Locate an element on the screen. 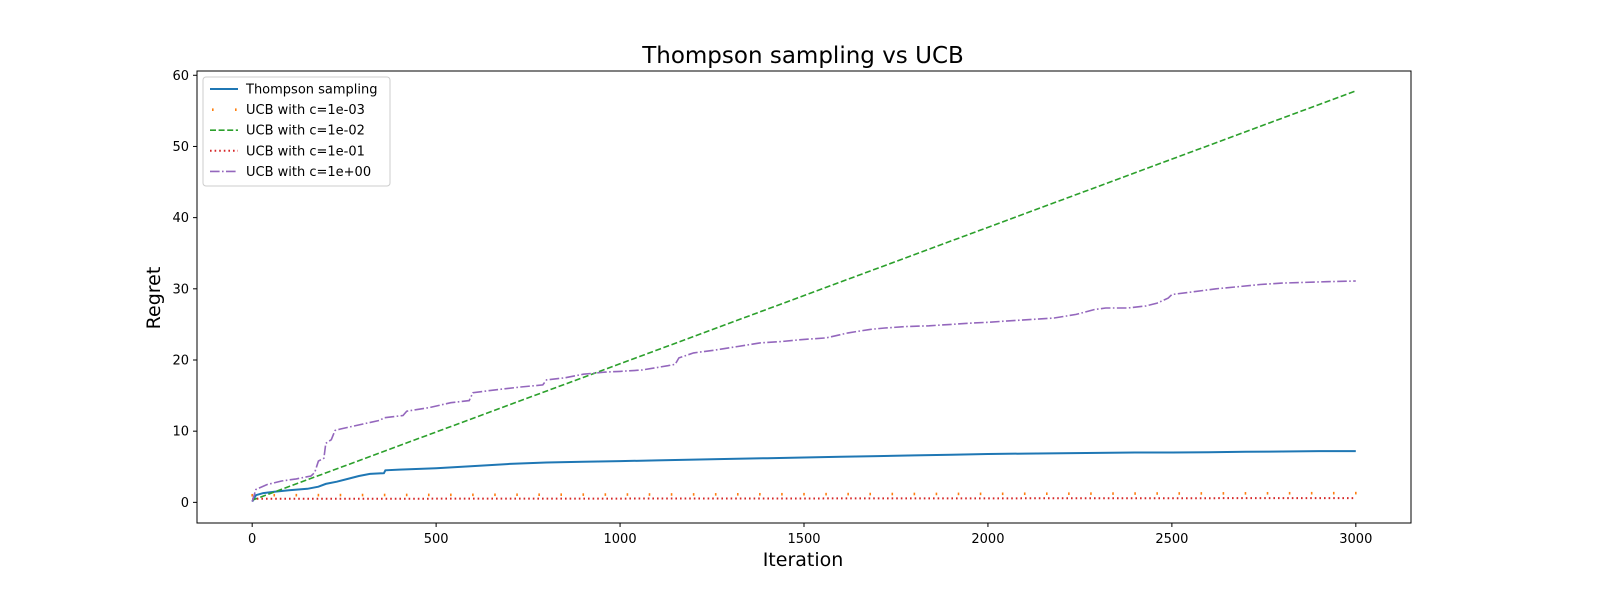 The image size is (1600, 600). y-tick-label: 40 is located at coordinates (180, 218).